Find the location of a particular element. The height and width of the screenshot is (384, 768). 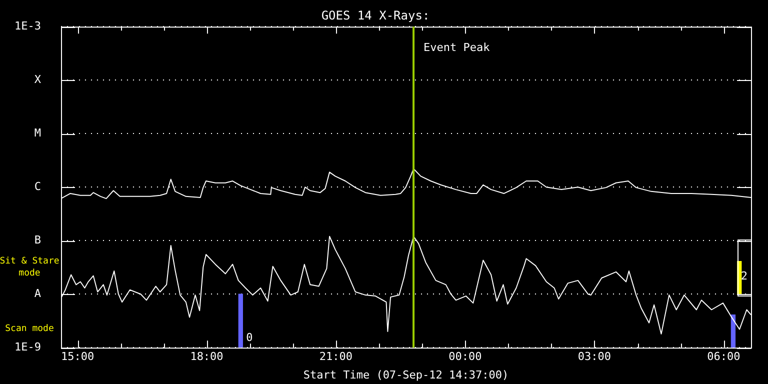

x-tick-label: 15:00 is located at coordinates (77, 357).